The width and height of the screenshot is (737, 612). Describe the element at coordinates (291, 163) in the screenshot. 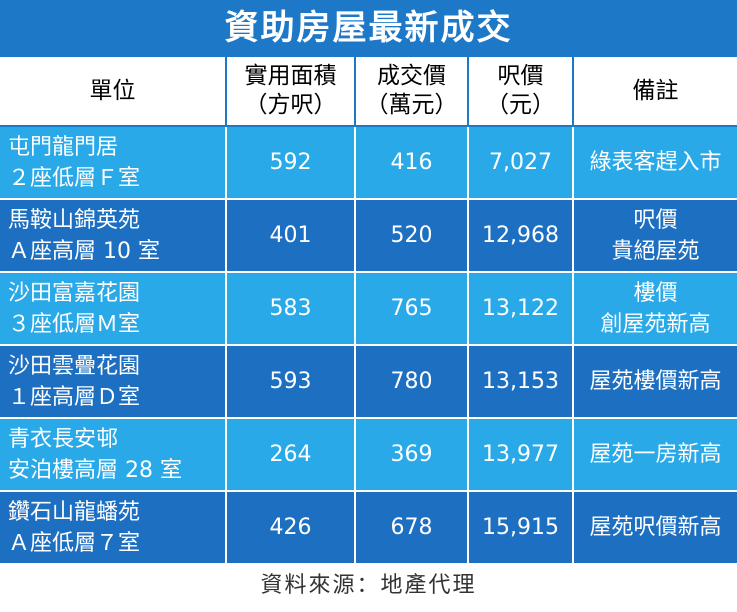

I see `cell-area: 592` at that location.